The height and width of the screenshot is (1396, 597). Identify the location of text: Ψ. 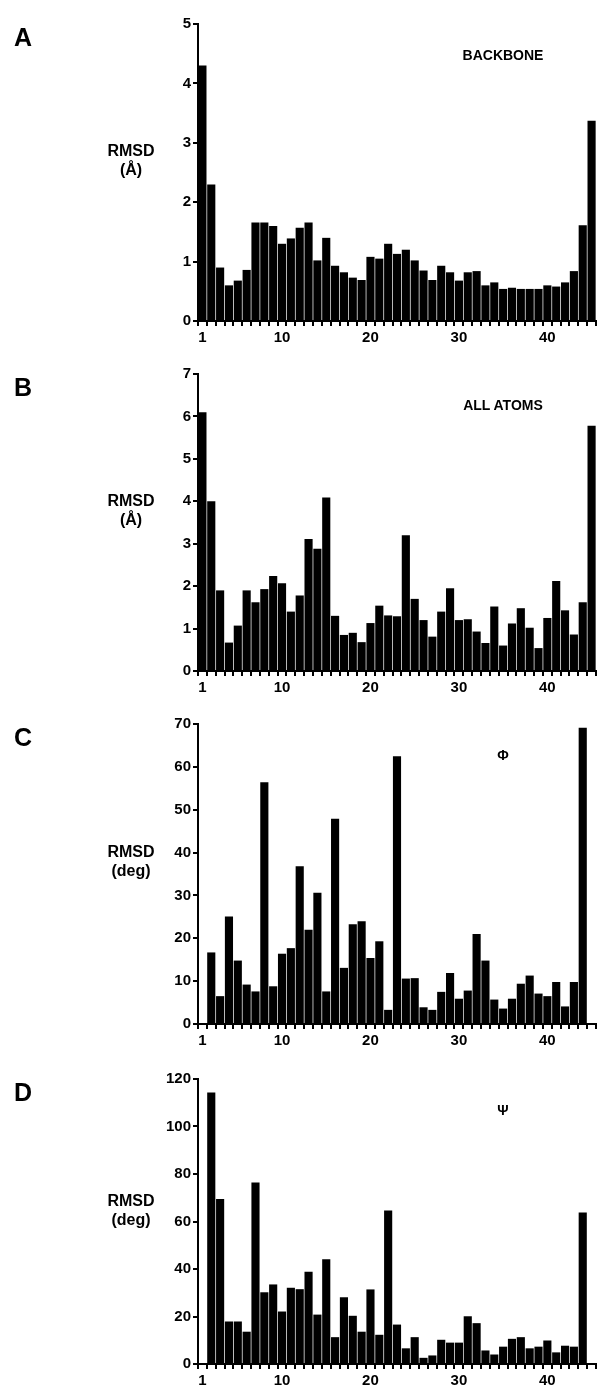
(503, 1110).